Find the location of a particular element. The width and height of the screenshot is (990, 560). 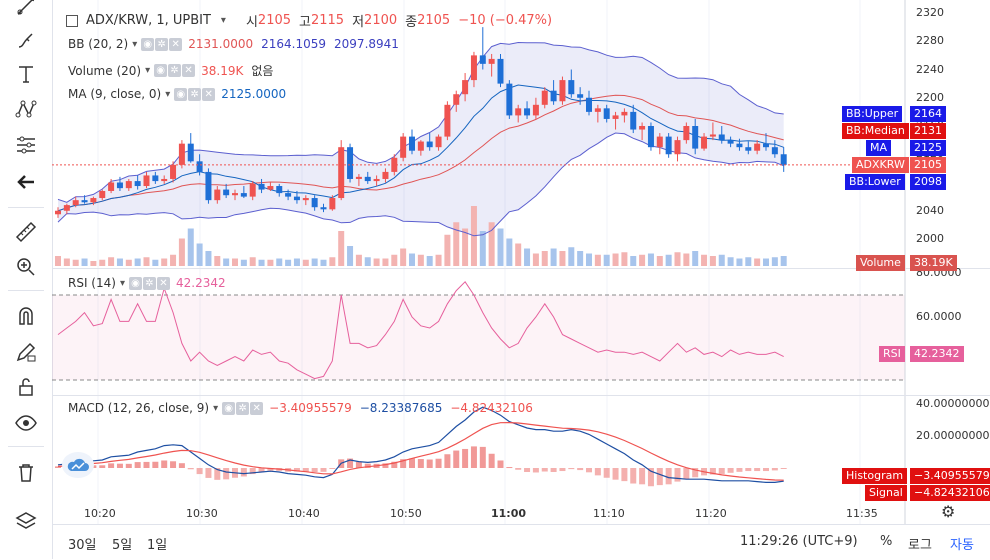

cloud-logo is located at coordinates (78, 465).